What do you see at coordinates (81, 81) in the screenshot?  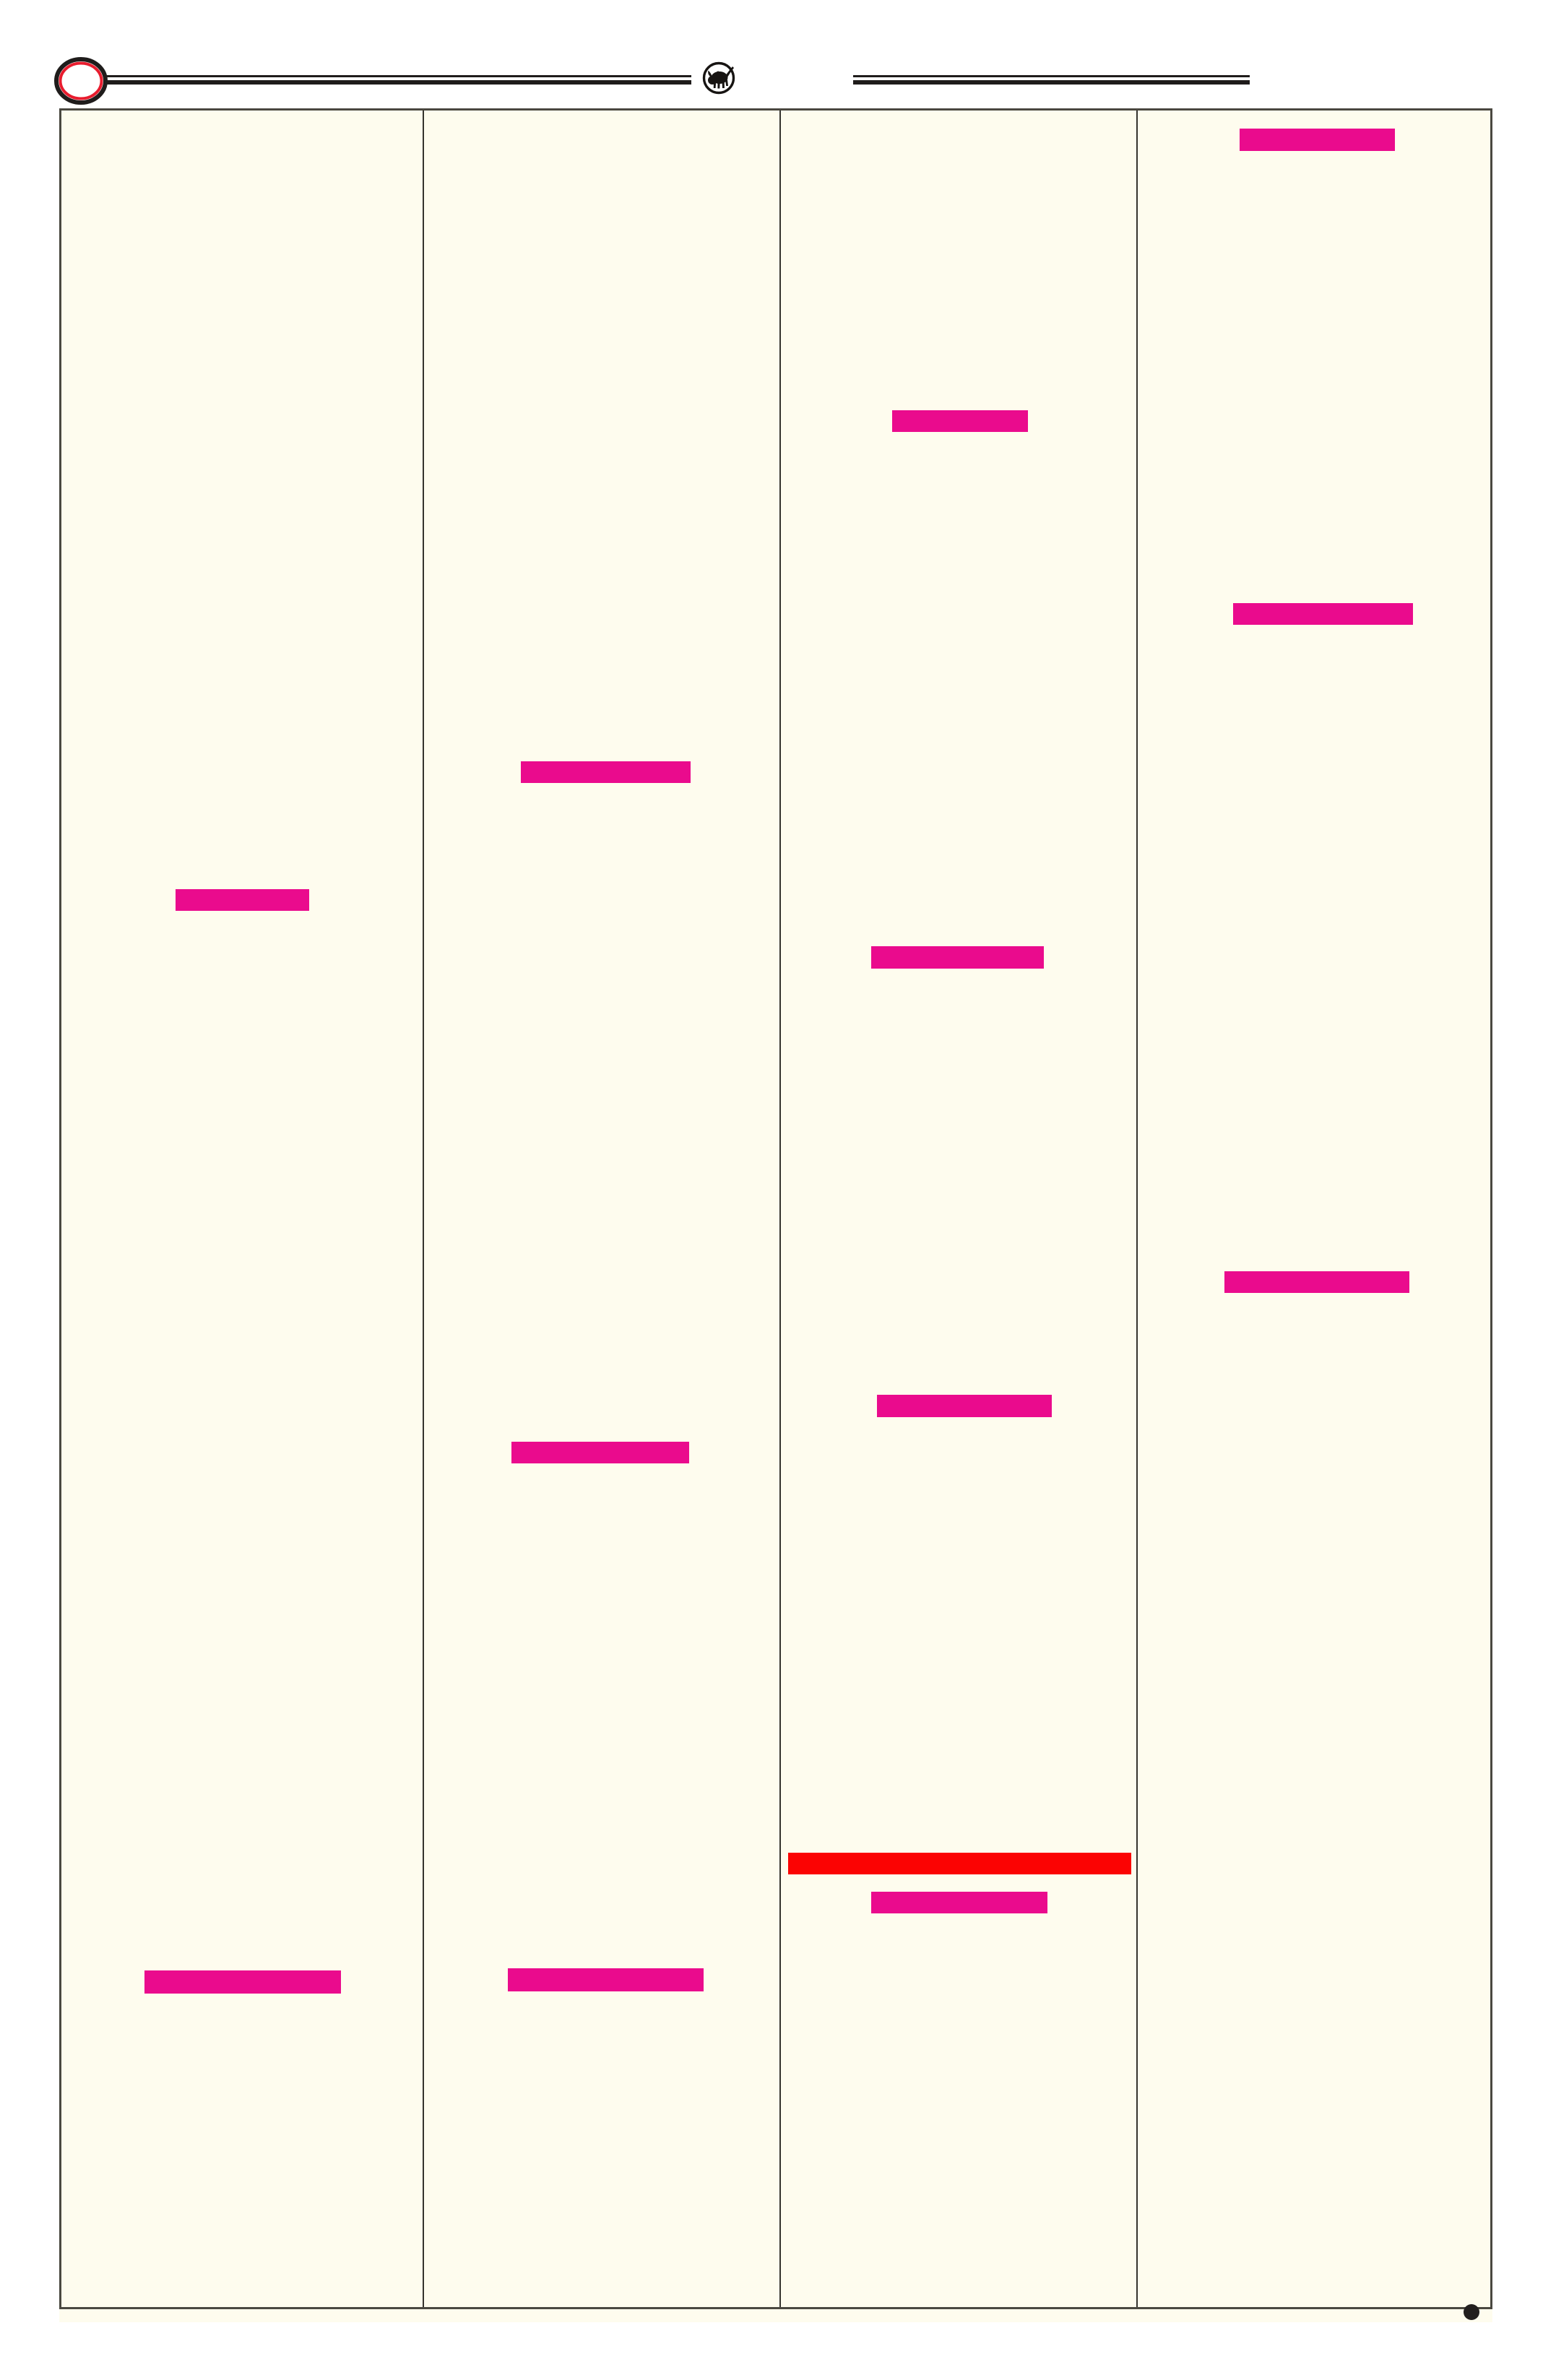 I see `ring-icon` at bounding box center [81, 81].